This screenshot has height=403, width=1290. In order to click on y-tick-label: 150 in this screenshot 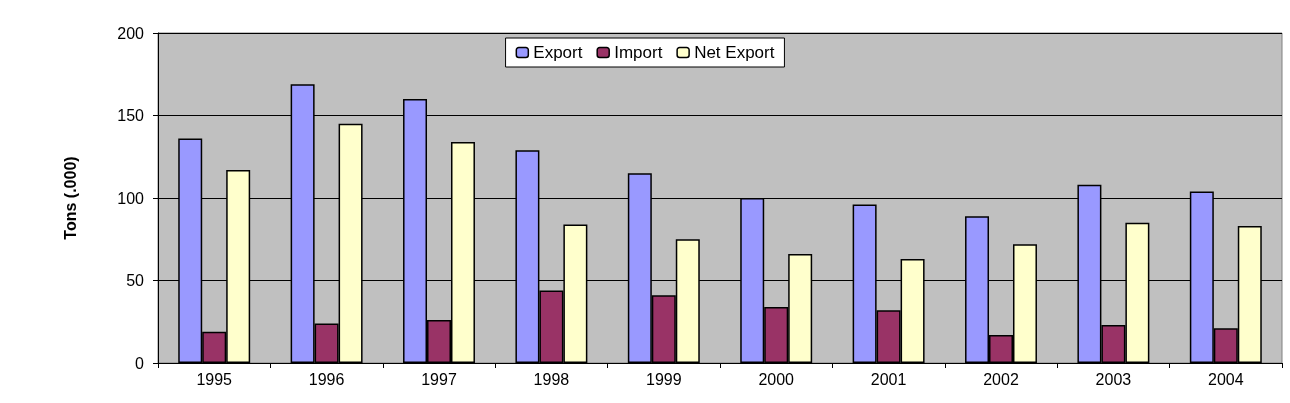, I will do `click(131, 115)`.